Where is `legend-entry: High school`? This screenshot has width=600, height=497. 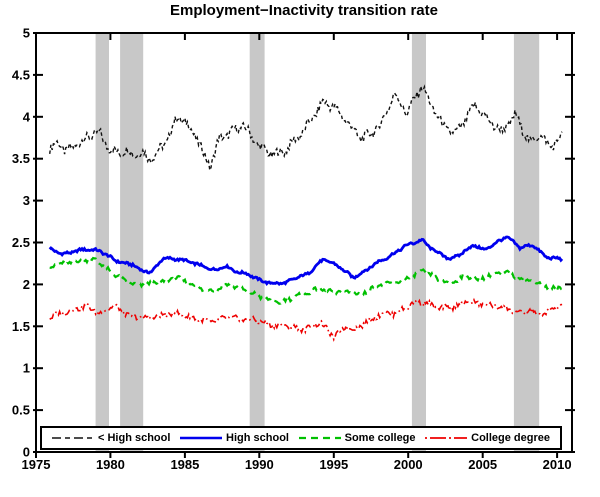
legend-entry: High school is located at coordinates (234, 438).